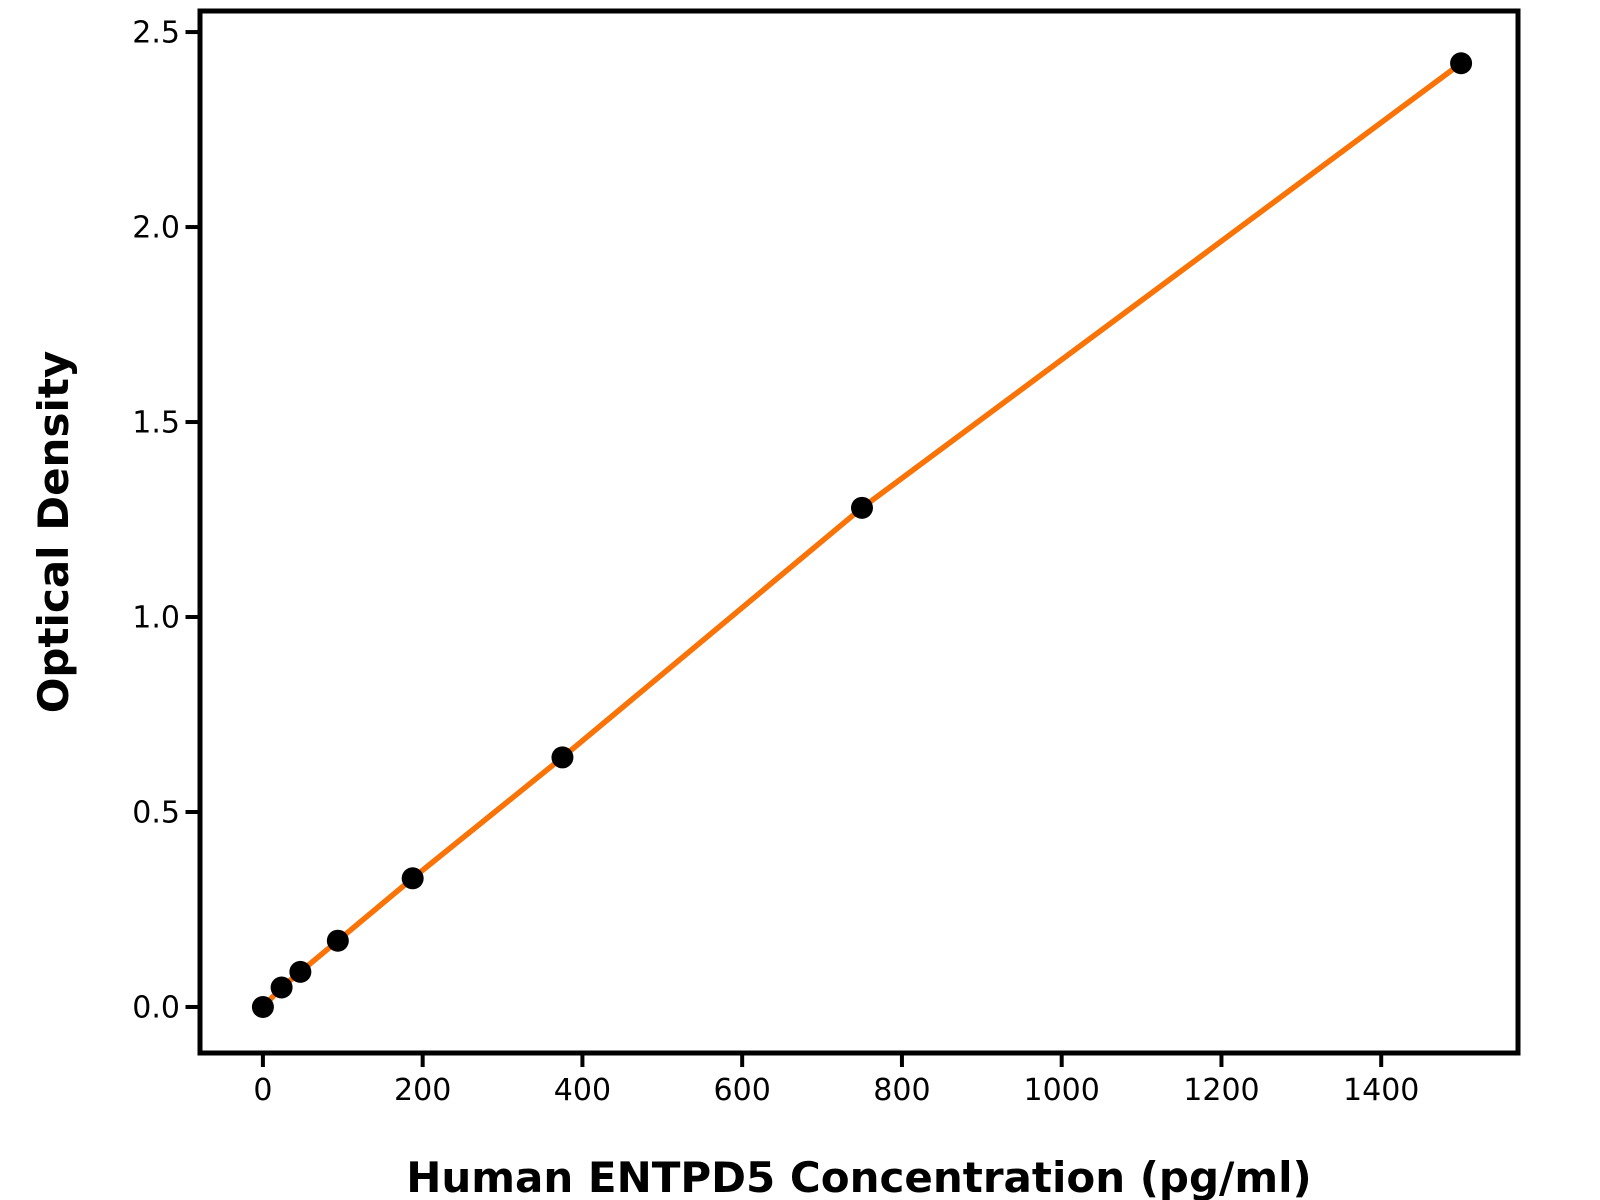 This screenshot has width=1600, height=1200. What do you see at coordinates (422, 1090) in the screenshot?
I see `x-axis-tick-label: 200` at bounding box center [422, 1090].